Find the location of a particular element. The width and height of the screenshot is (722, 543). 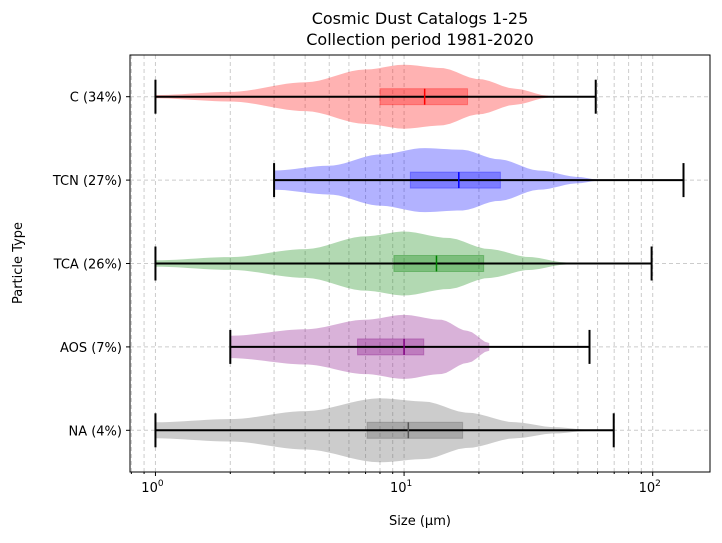

y-tick-label: AOS (7%) is located at coordinates (91, 348).